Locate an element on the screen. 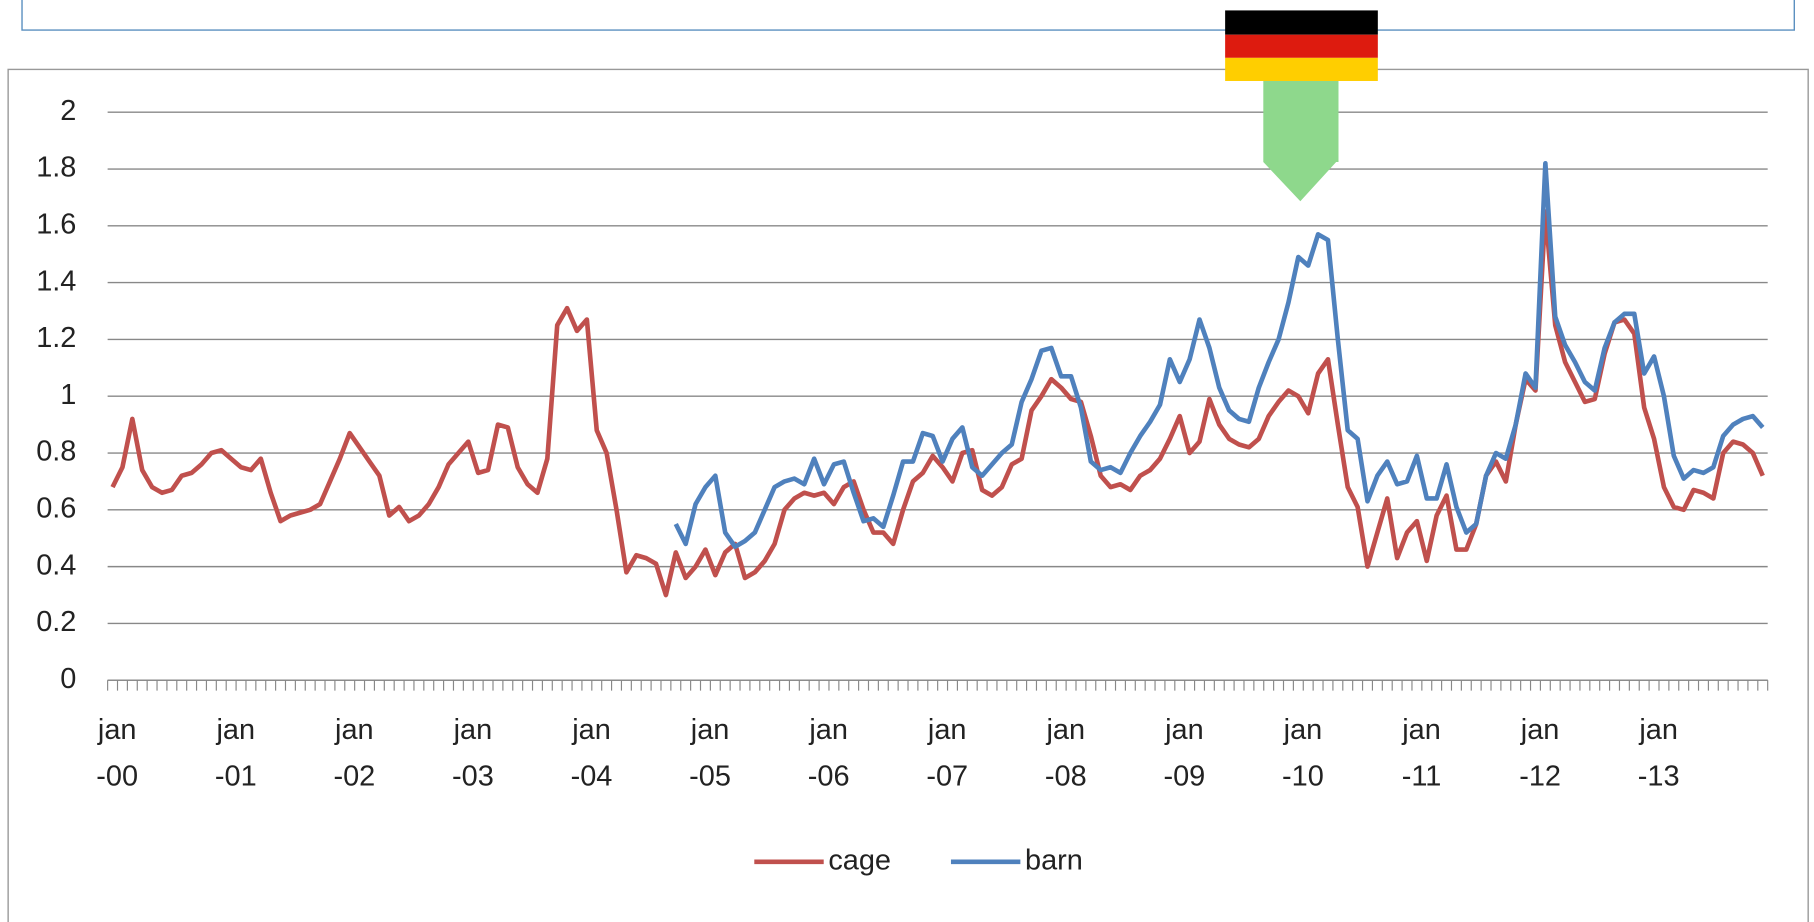 The height and width of the screenshot is (922, 1814). top-frame is located at coordinates (908, 15).